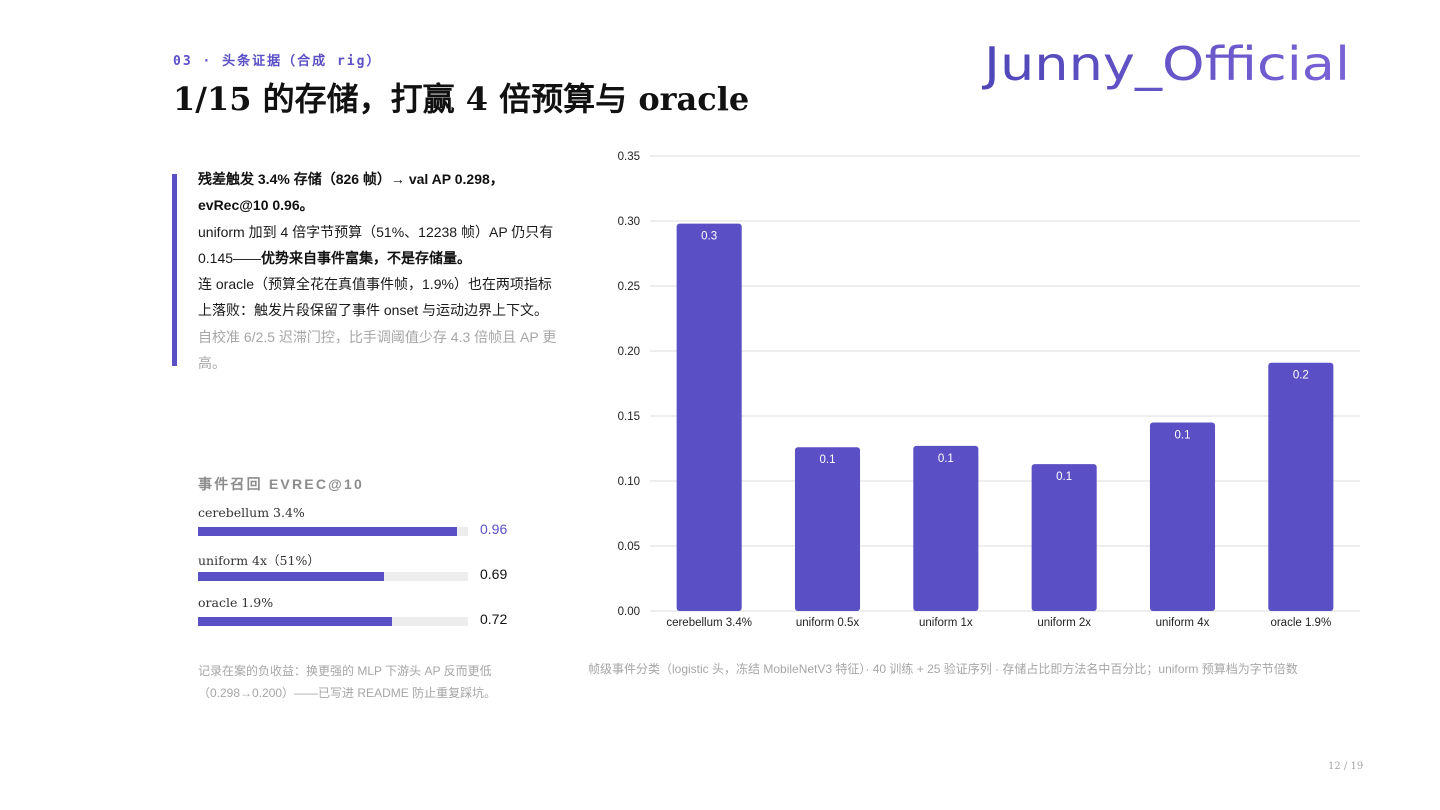 The width and height of the screenshot is (1440, 810). What do you see at coordinates (629, 287) in the screenshot?
I see `y-tick-label: 0.25` at bounding box center [629, 287].